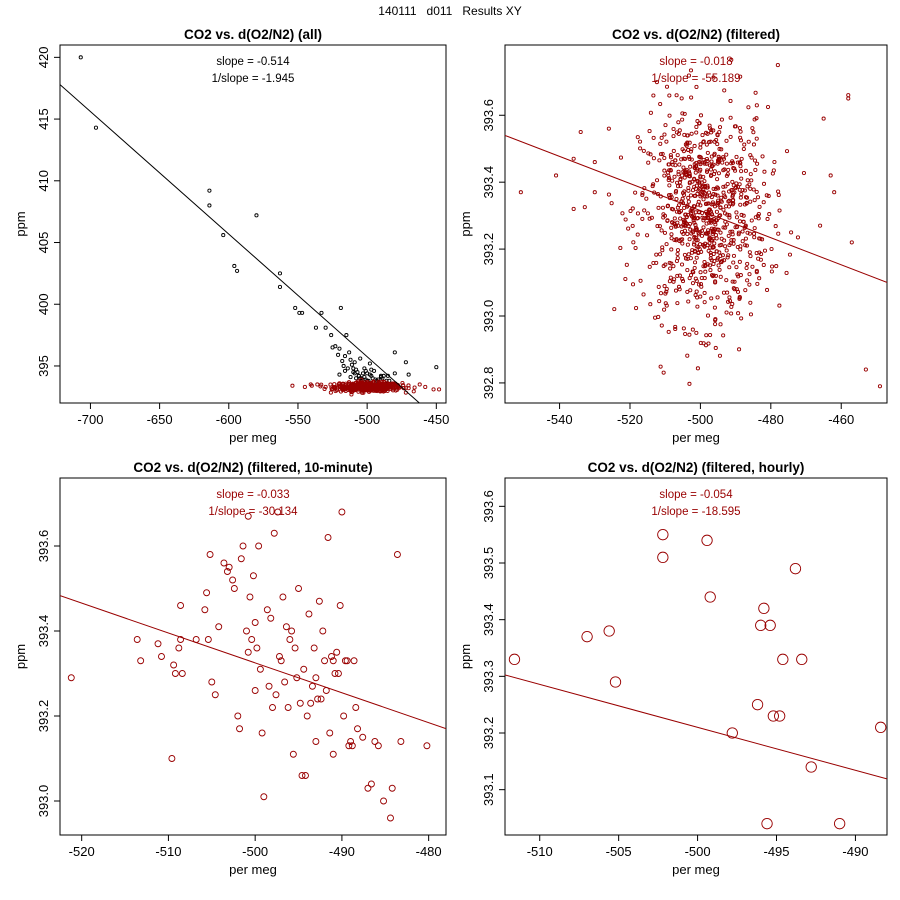 This screenshot has width=900, height=900. What do you see at coordinates (776, 851) in the screenshot?
I see `x-tick-label: -495` at bounding box center [776, 851].